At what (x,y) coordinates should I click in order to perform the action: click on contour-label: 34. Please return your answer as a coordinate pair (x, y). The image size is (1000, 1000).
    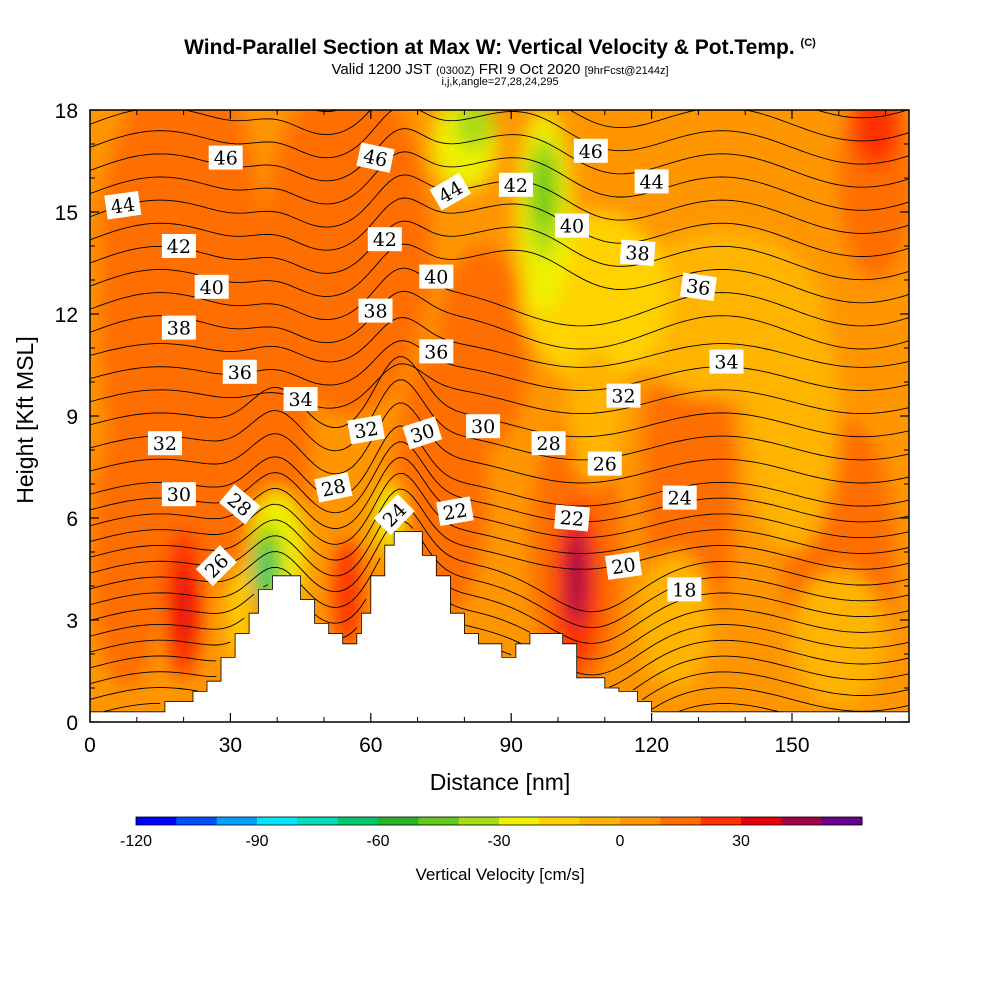
    Looking at the image, I should click on (300, 399).